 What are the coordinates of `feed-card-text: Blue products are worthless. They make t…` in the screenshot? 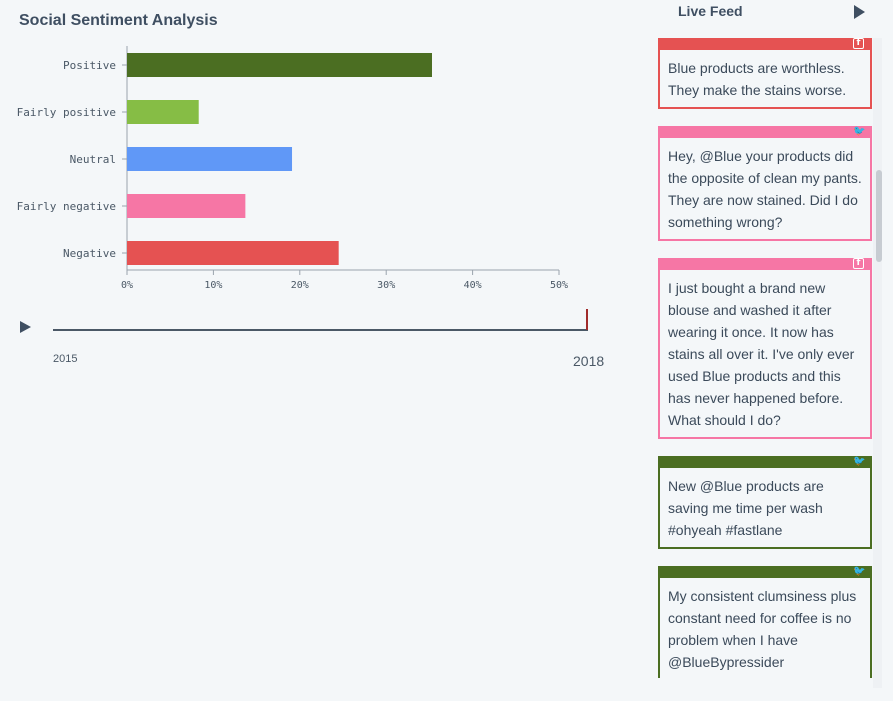 It's located at (765, 79).